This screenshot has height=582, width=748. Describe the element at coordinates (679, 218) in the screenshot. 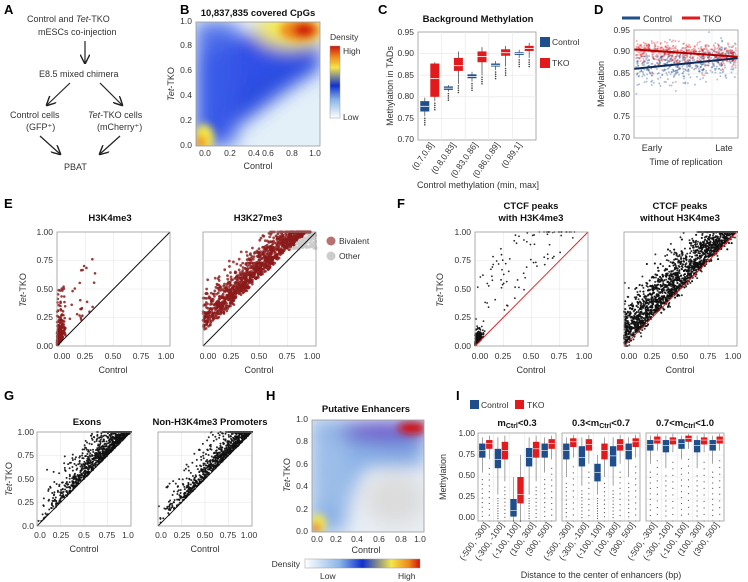

I see `f-title-2b: without H3K4me3` at that location.